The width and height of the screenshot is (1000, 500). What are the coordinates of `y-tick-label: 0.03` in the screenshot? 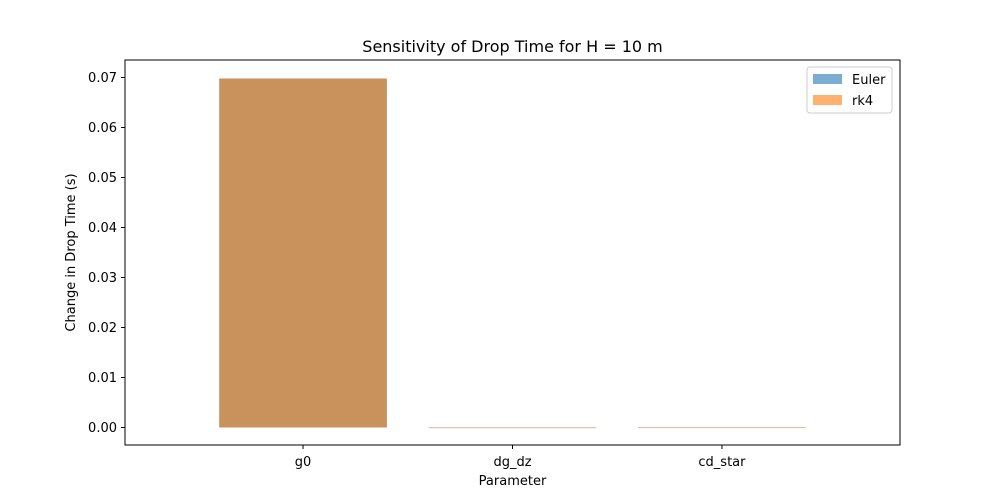 It's located at (102, 278).